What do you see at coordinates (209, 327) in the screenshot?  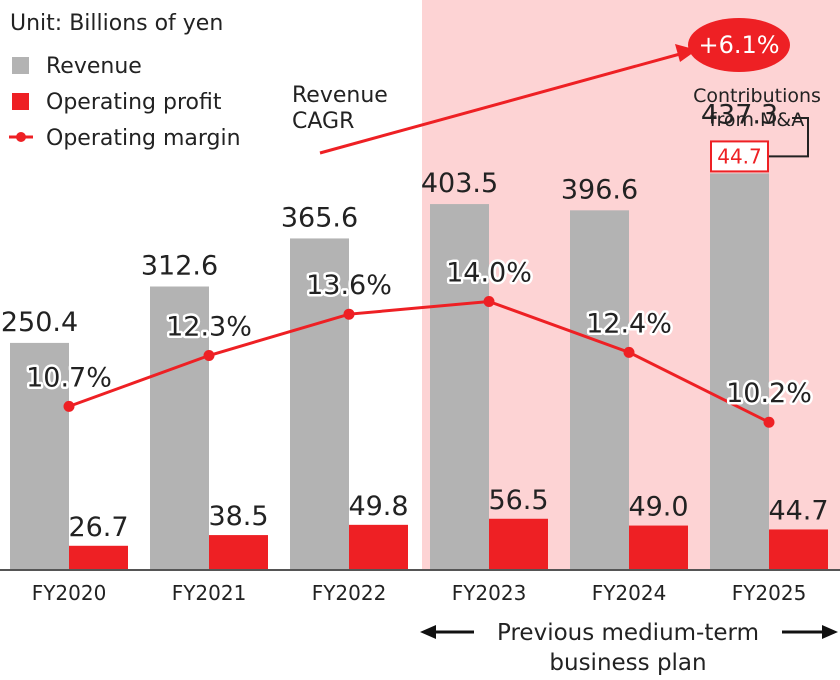 I see `operating-margin-value-fy2021: 12.3%` at bounding box center [209, 327].